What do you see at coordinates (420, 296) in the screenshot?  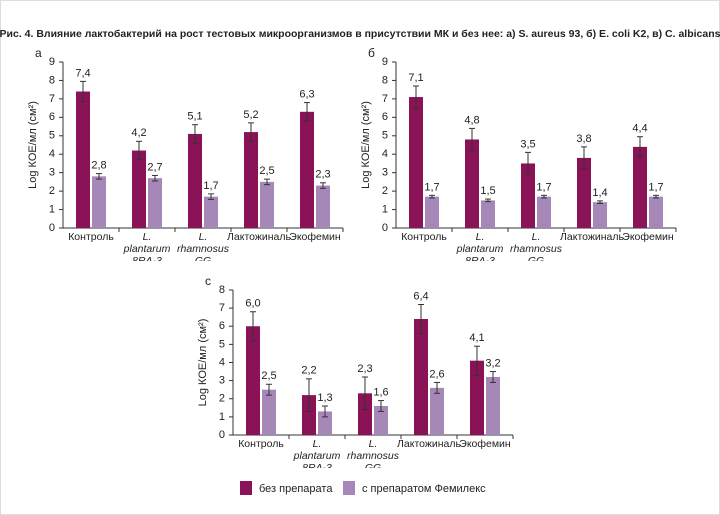 I see `value-label: 6,4` at bounding box center [420, 296].